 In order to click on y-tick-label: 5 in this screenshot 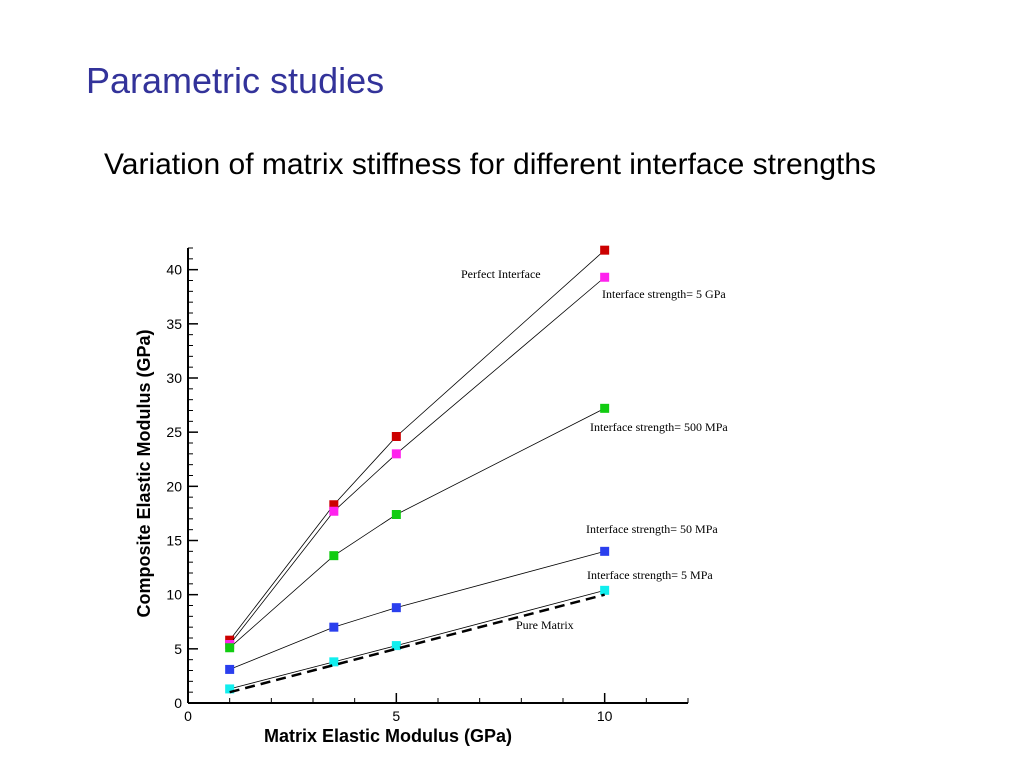, I will do `click(178, 649)`.